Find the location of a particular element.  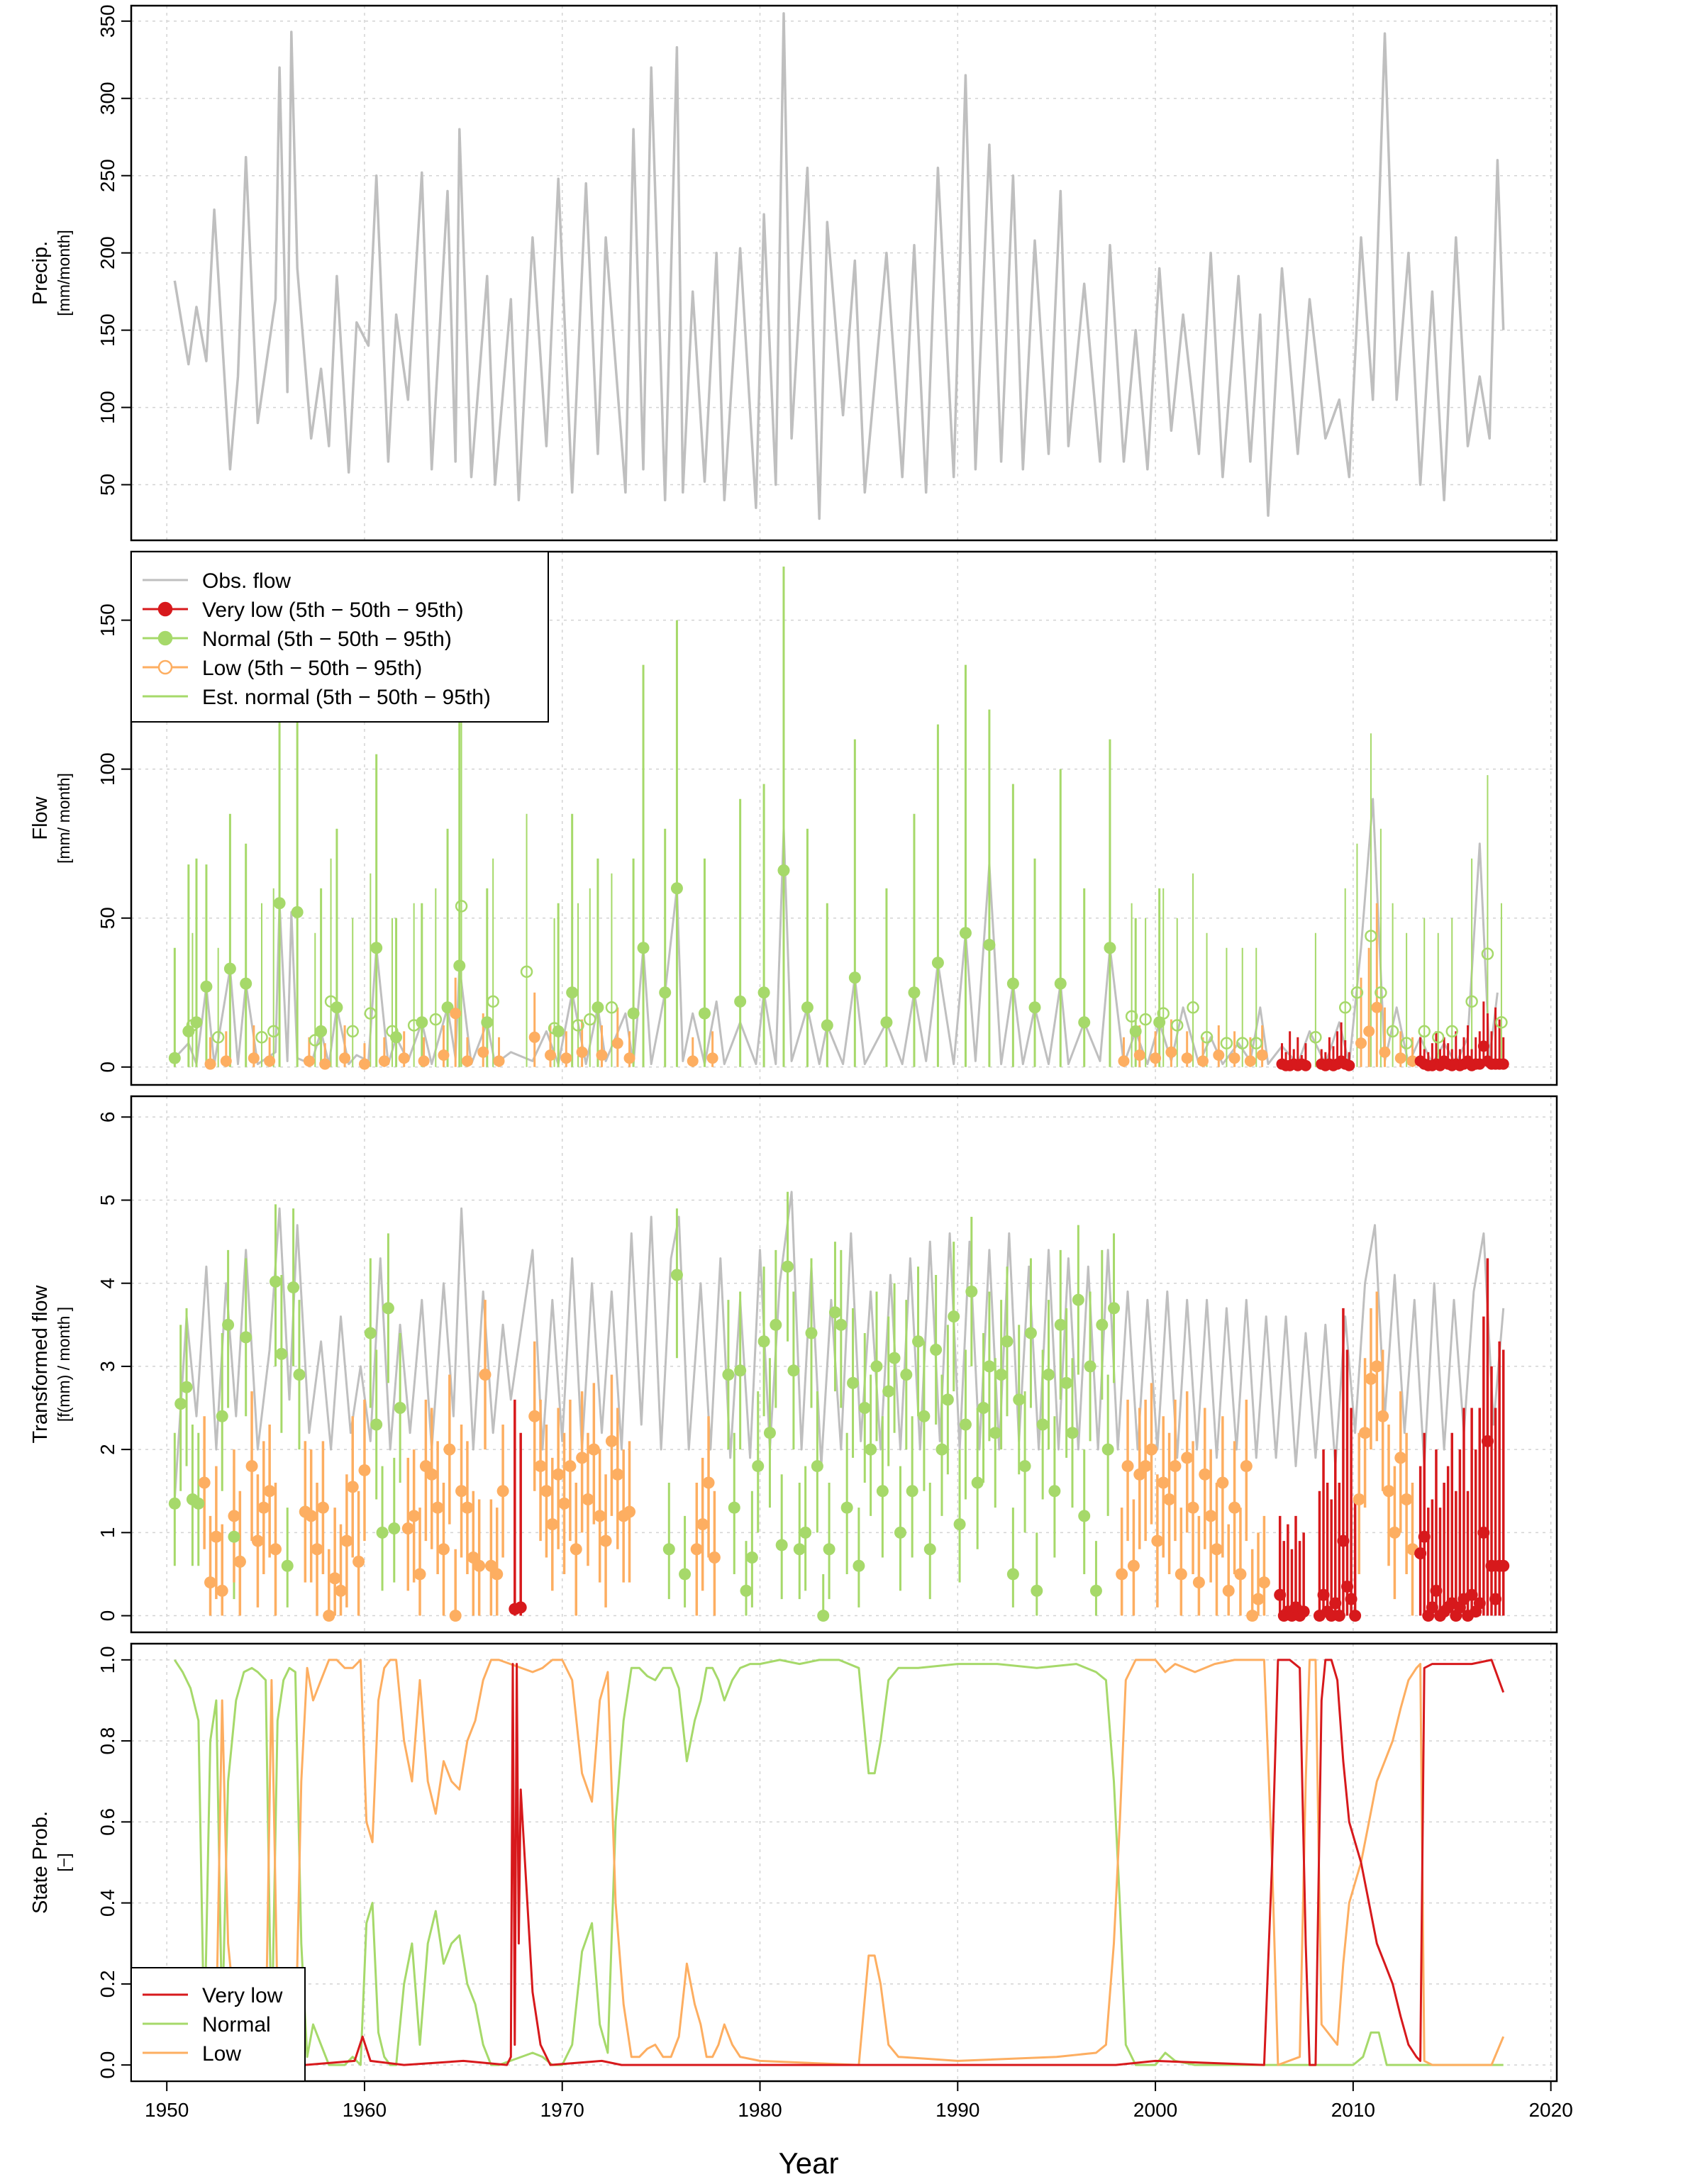

y-axis-title: Flow is located at coordinates (40, 818).